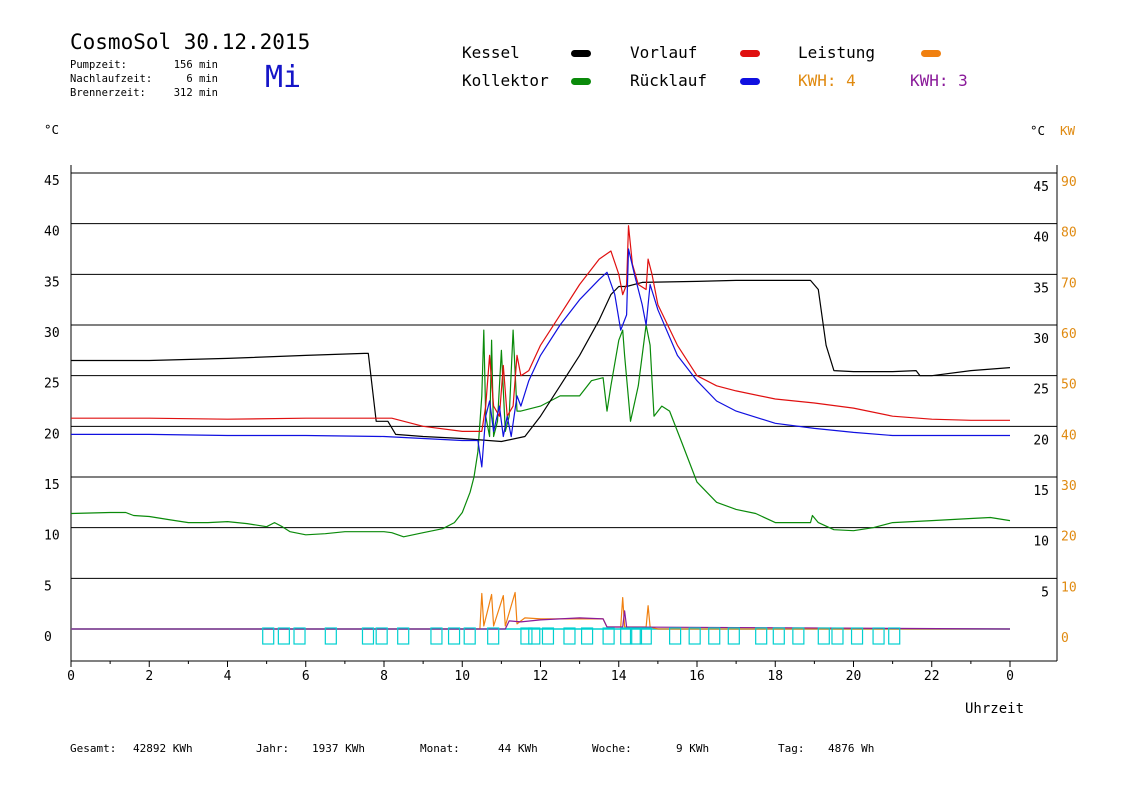 The image size is (1148, 812). What do you see at coordinates (1069, 587) in the screenshot?
I see `y-tick-label-kw: 10` at bounding box center [1069, 587].